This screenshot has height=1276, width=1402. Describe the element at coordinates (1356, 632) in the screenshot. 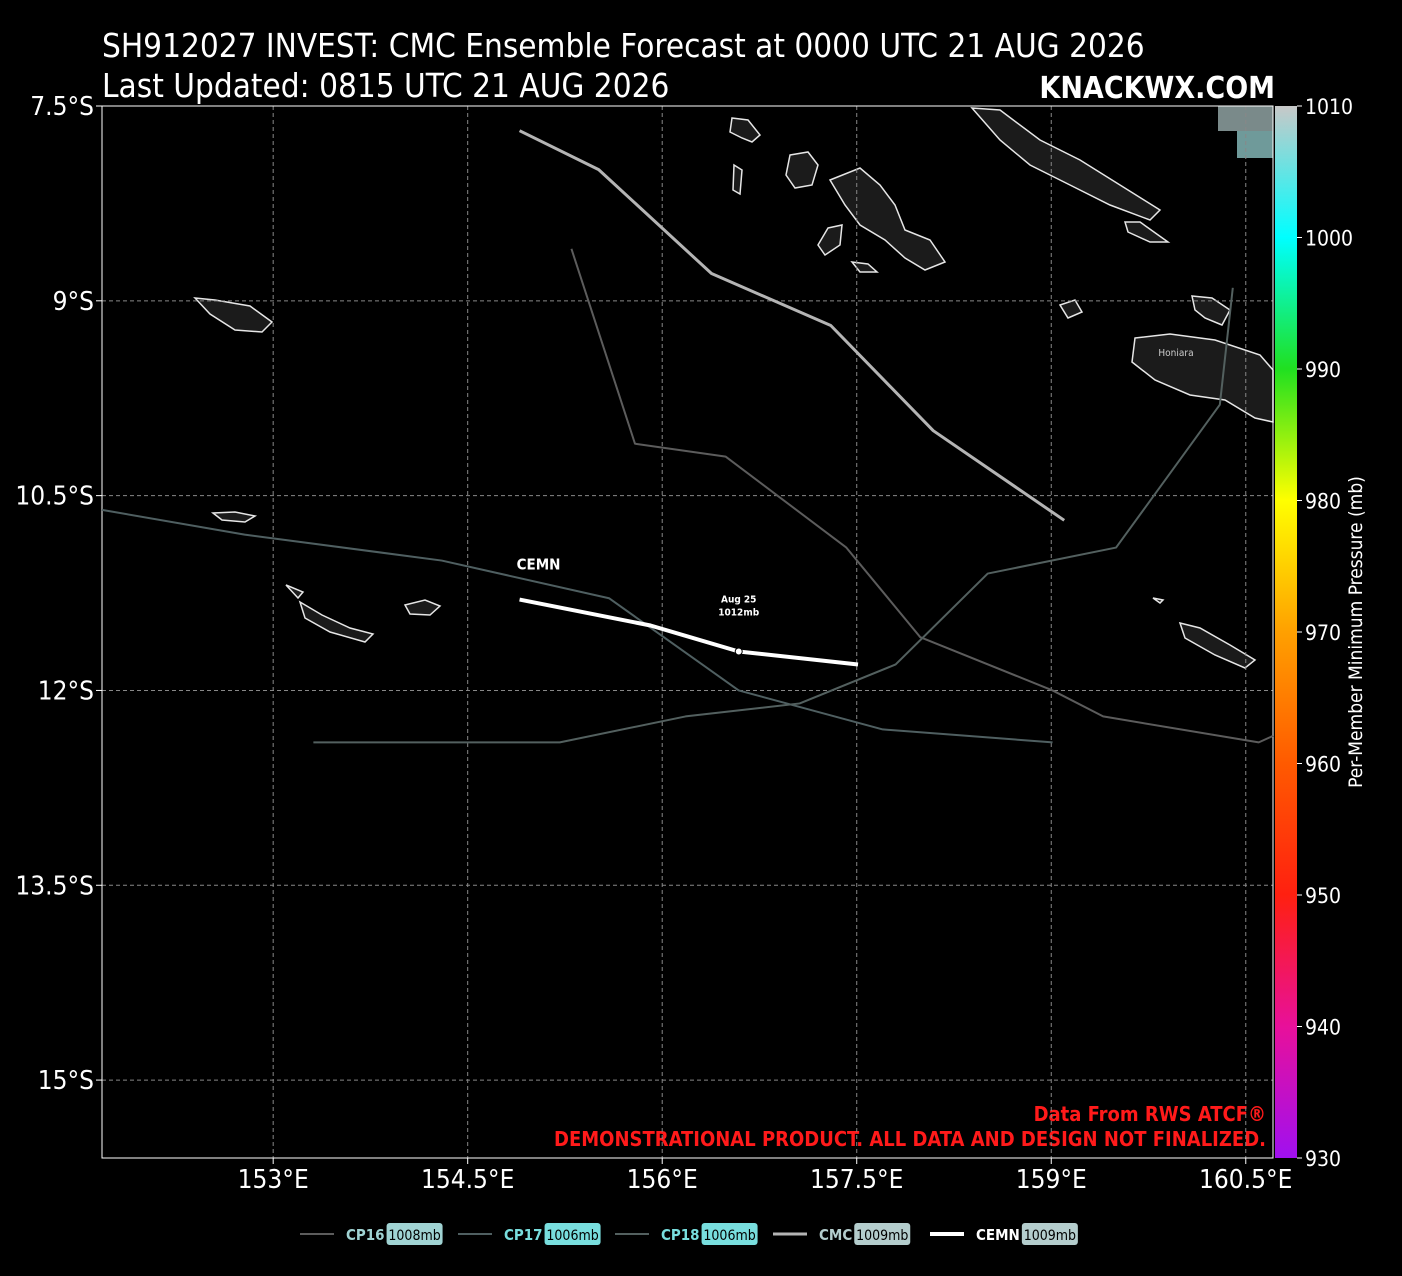

I see `colorbar-label: Per-Member Minimum Pressure (mb)` at that location.